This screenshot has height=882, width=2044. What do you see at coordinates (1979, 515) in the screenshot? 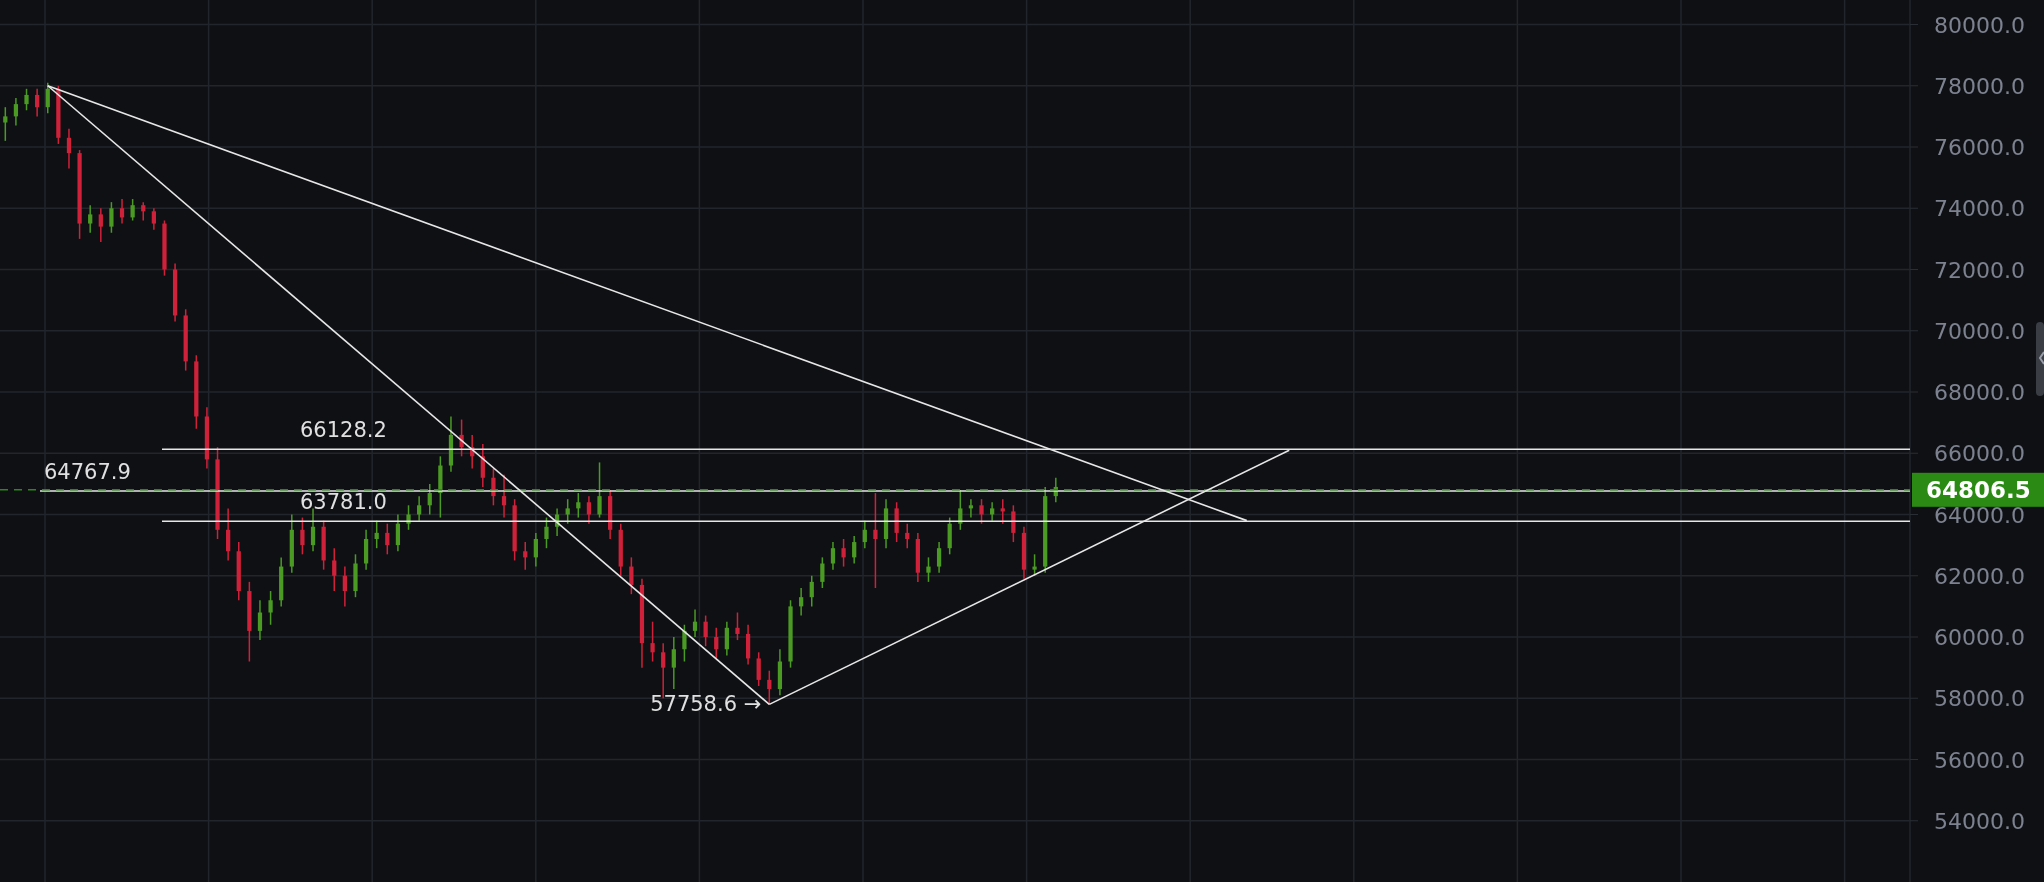
I see `y-tick-label: 64000.0` at bounding box center [1979, 515].